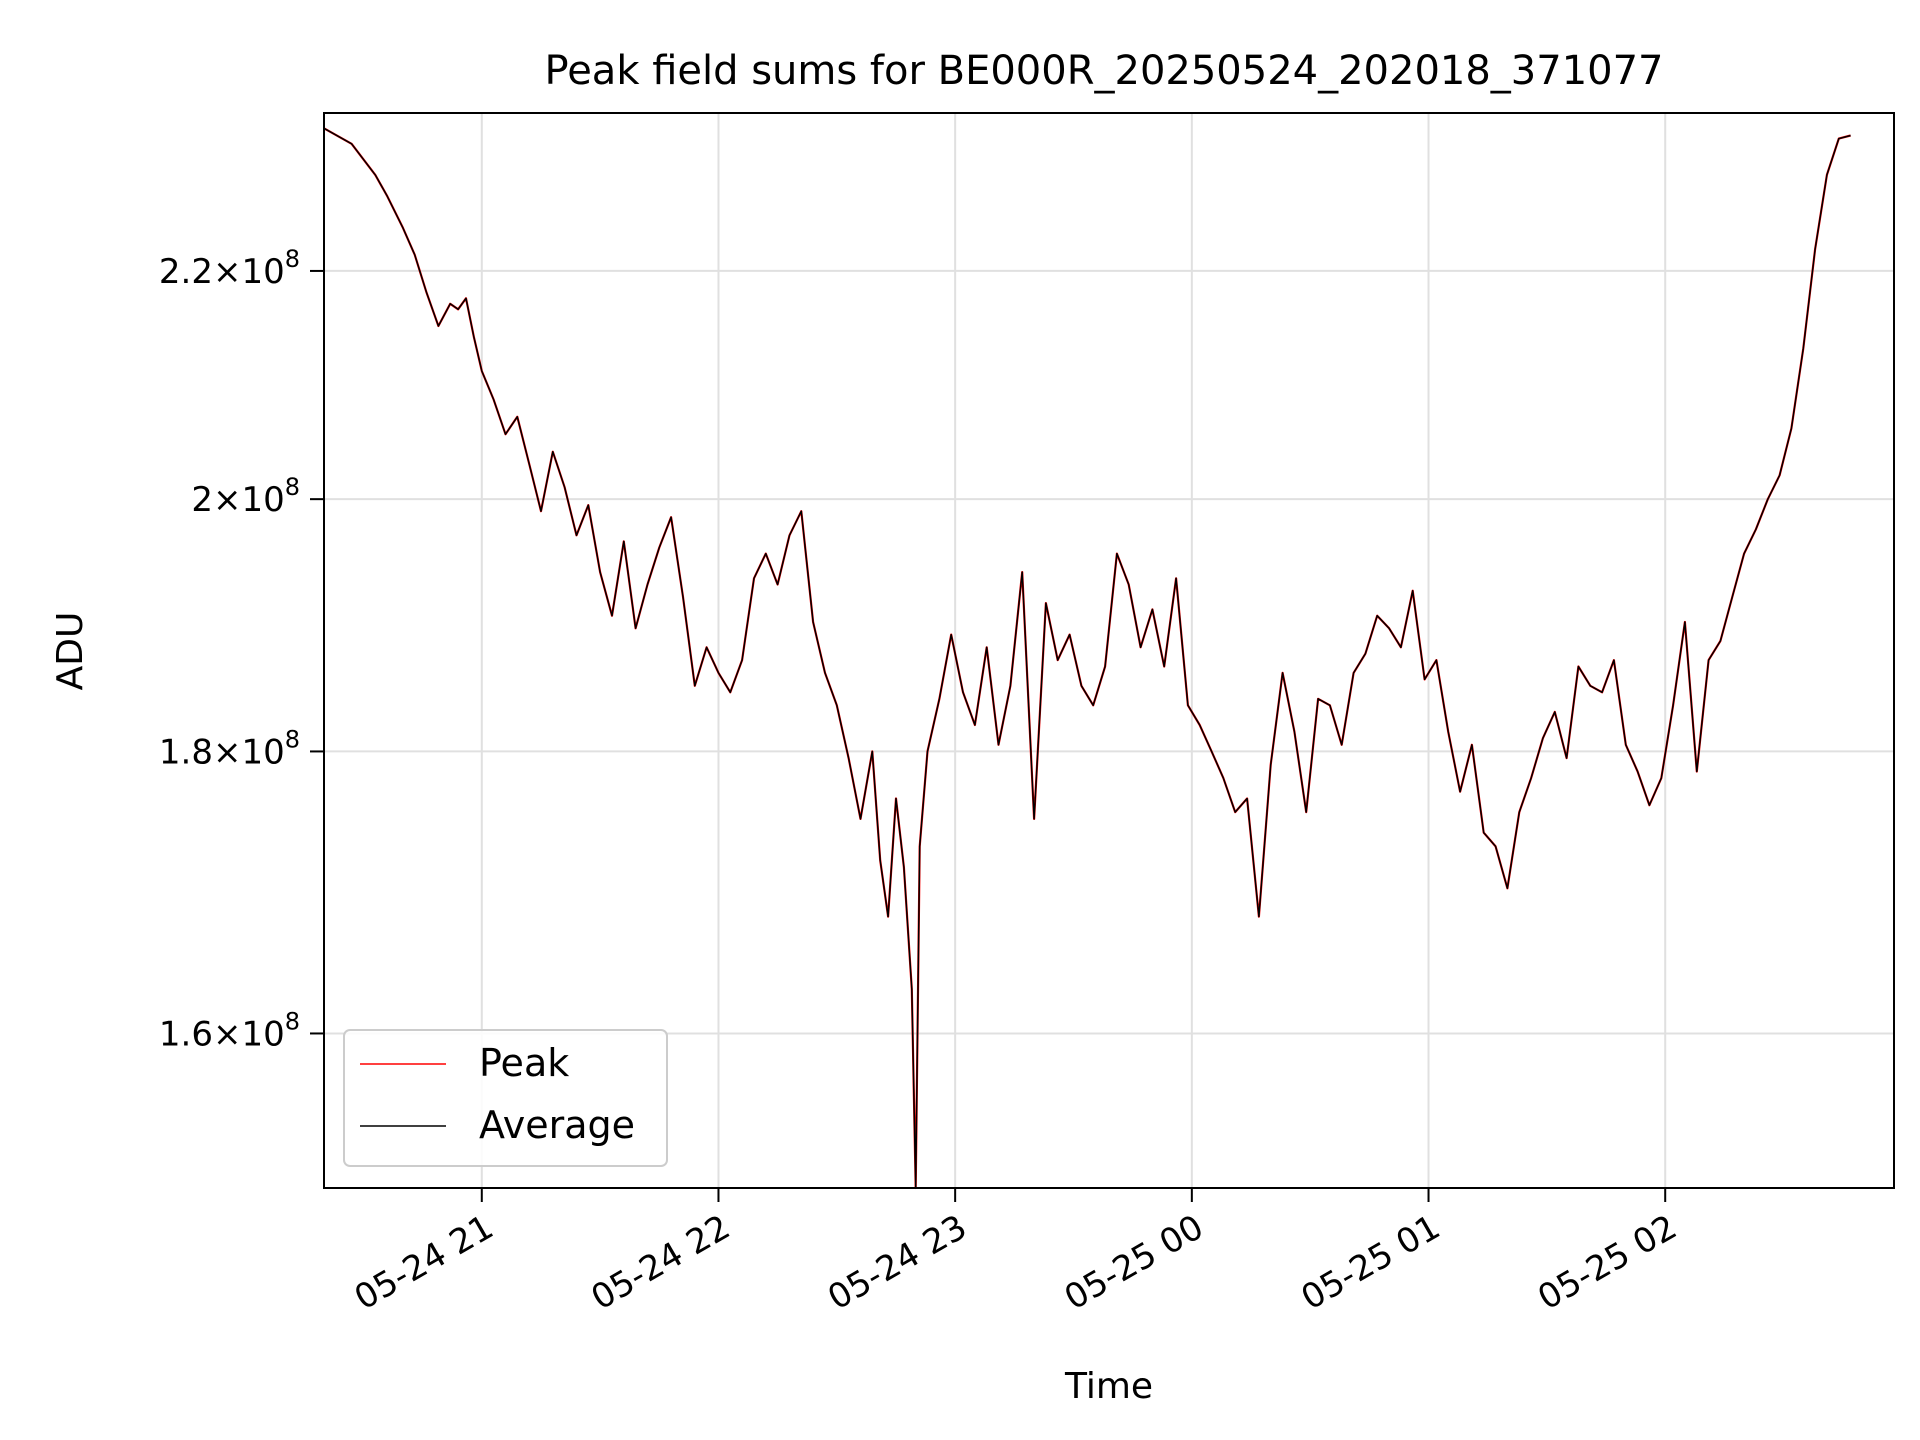 Image resolution: width=1920 pixels, height=1440 pixels. Describe the element at coordinates (1607, 1262) in the screenshot. I see `x-tick-label-5: 05-25 02` at that location.